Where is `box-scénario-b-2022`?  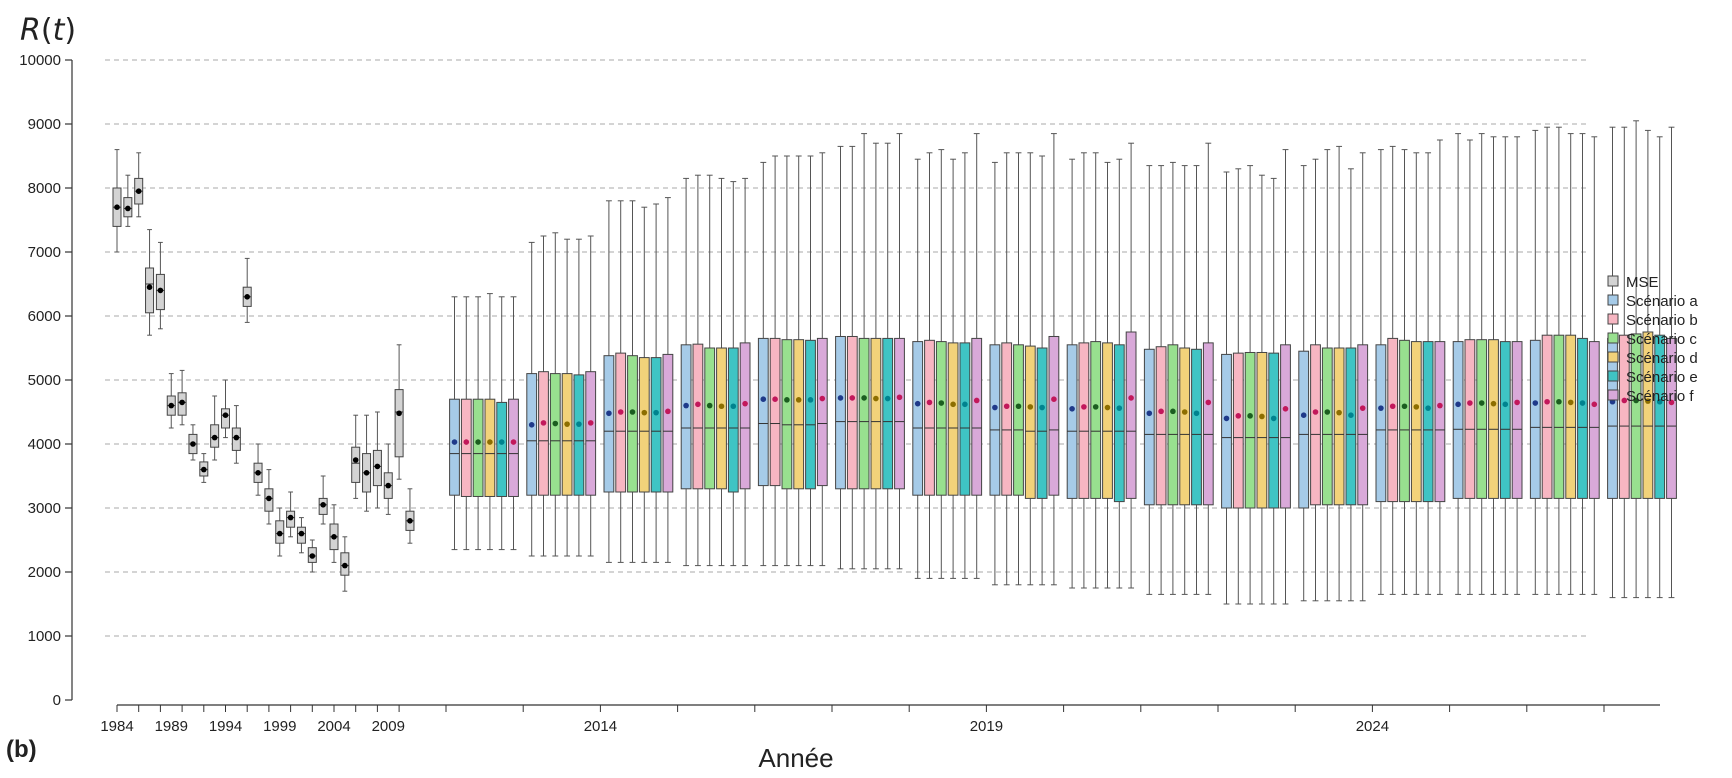
box-scénario-b-2022 is located at coordinates (1238, 386).